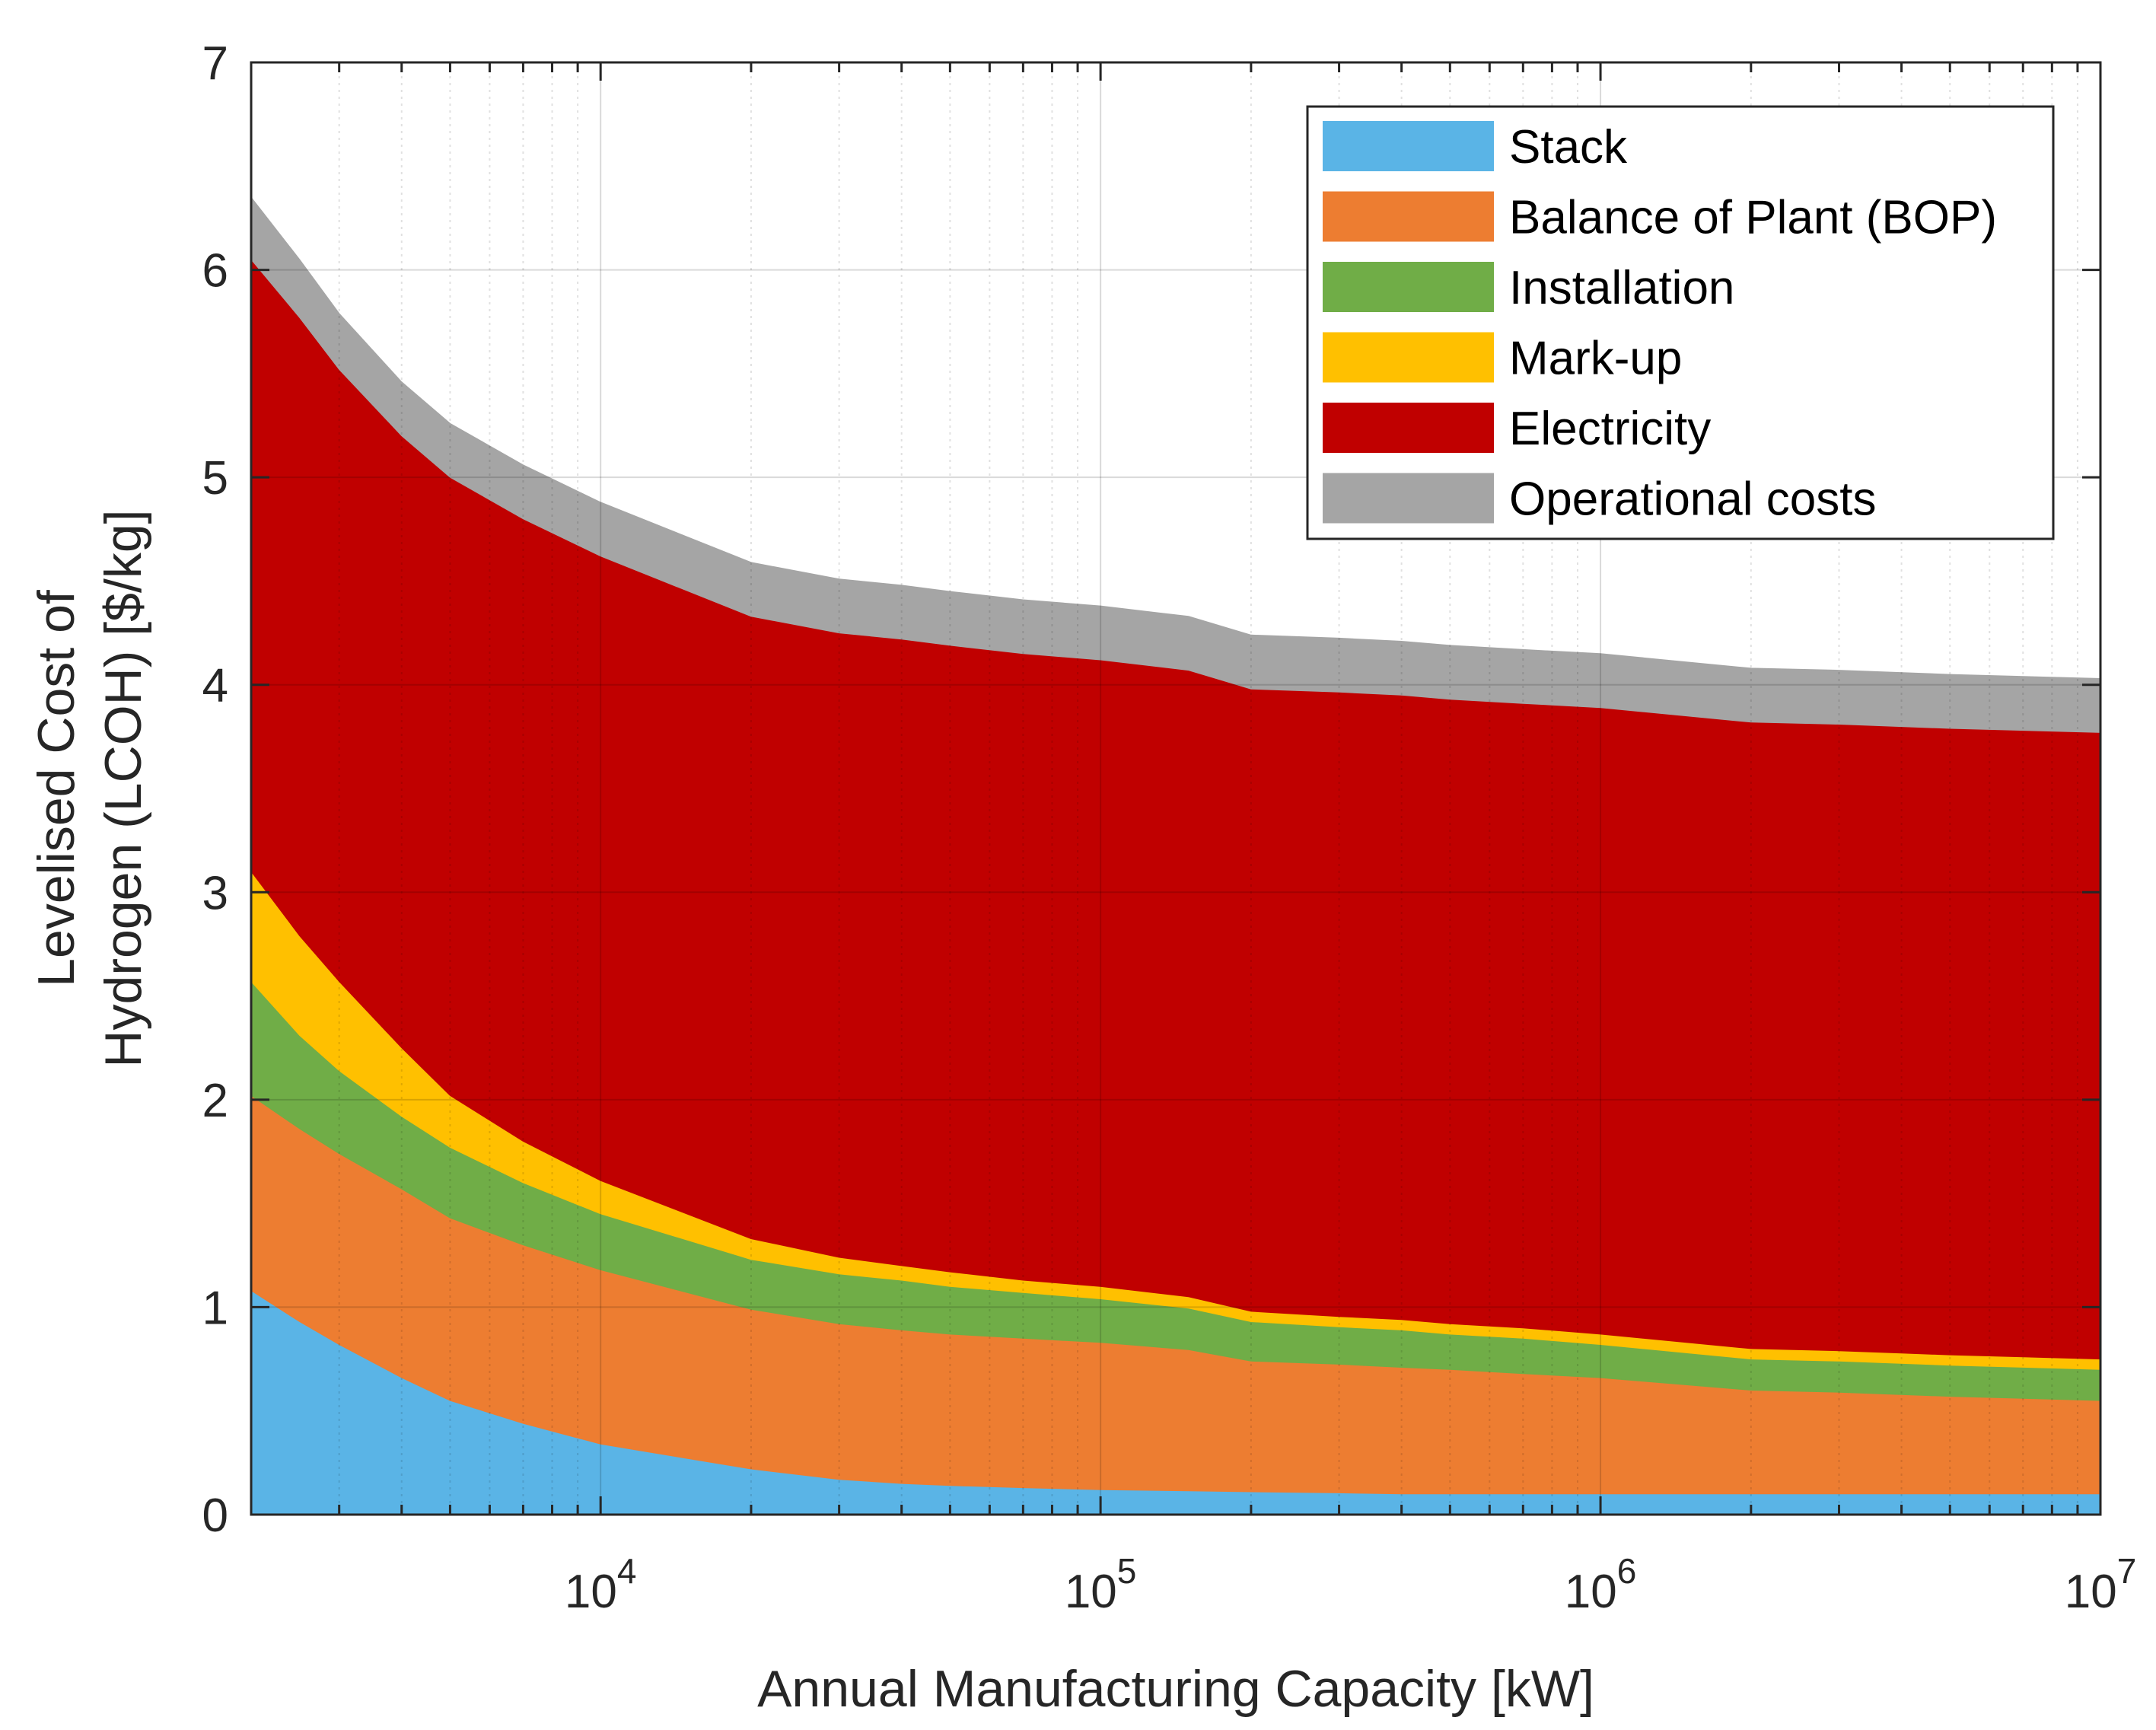 This screenshot has width=2156, height=1730. Describe the element at coordinates (215, 1515) in the screenshot. I see `y-tick-label: 0` at that location.